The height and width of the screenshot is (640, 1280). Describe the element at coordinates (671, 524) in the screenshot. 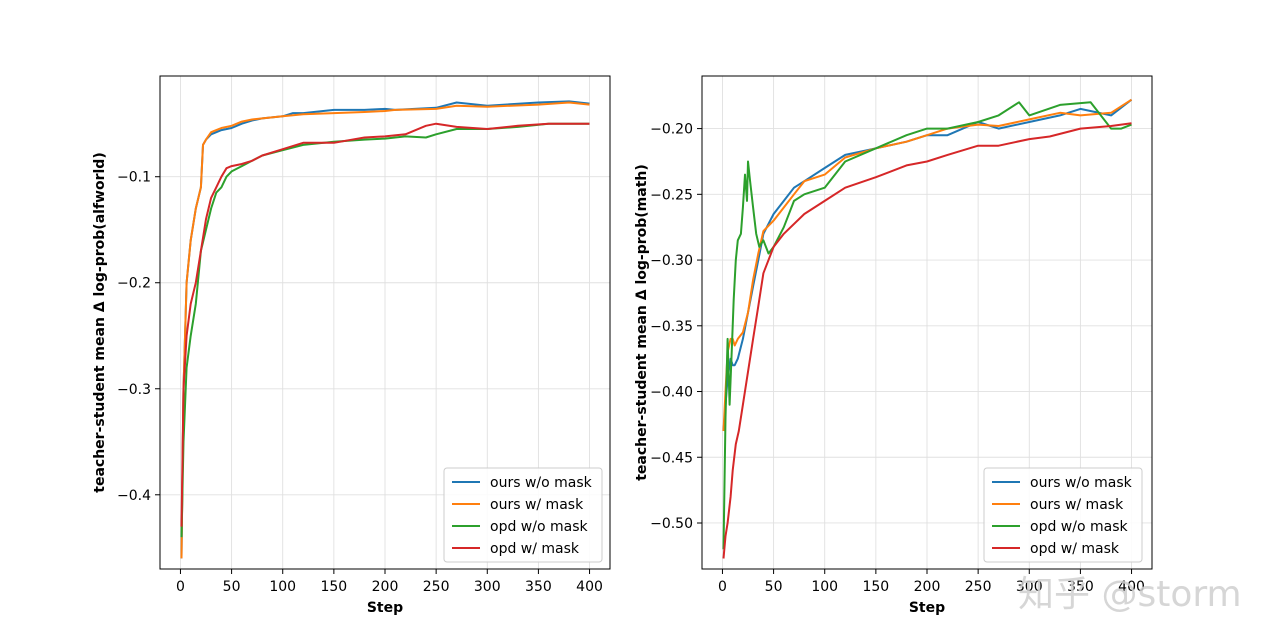

I see `panel-1-ytick-label-0: −0.50` at that location.